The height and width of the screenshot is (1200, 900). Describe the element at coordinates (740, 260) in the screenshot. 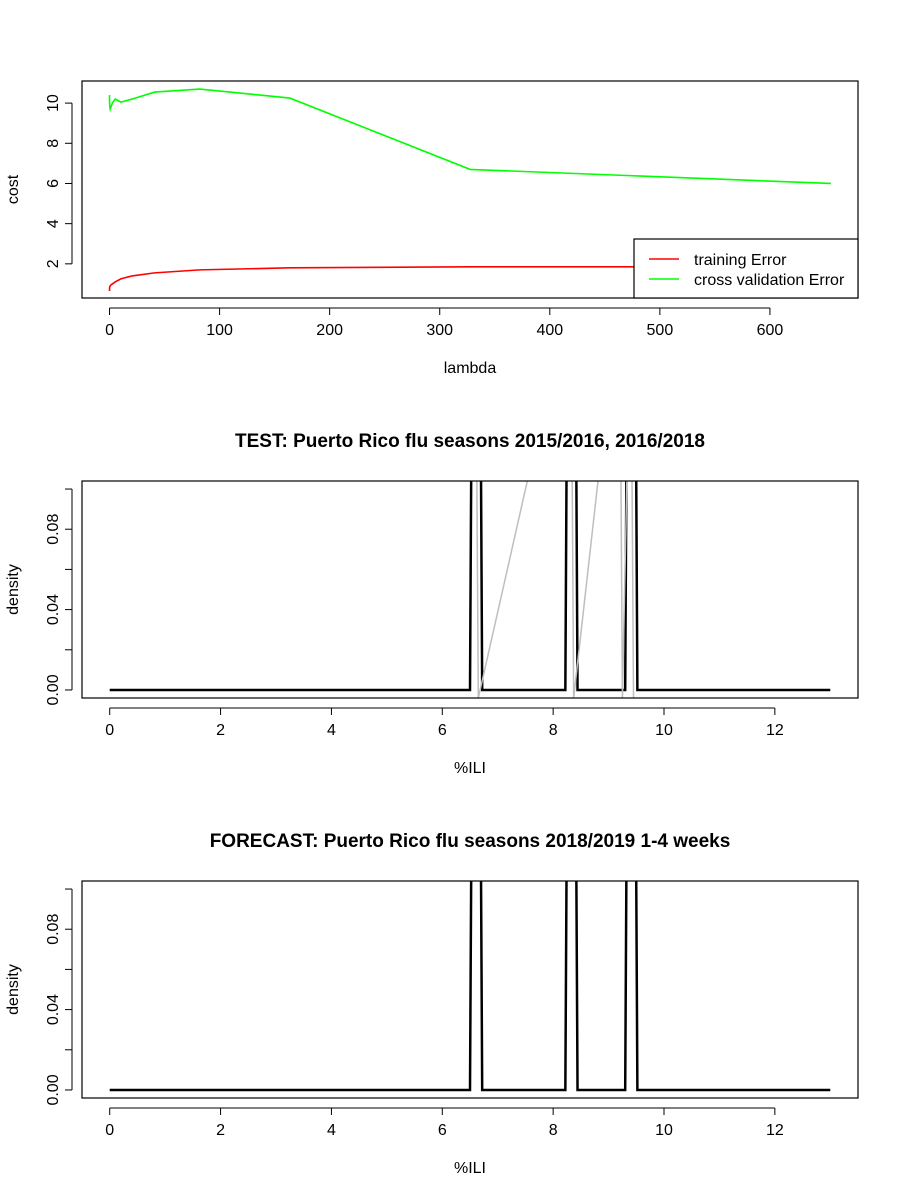

I see `legend-label: training Error` at that location.